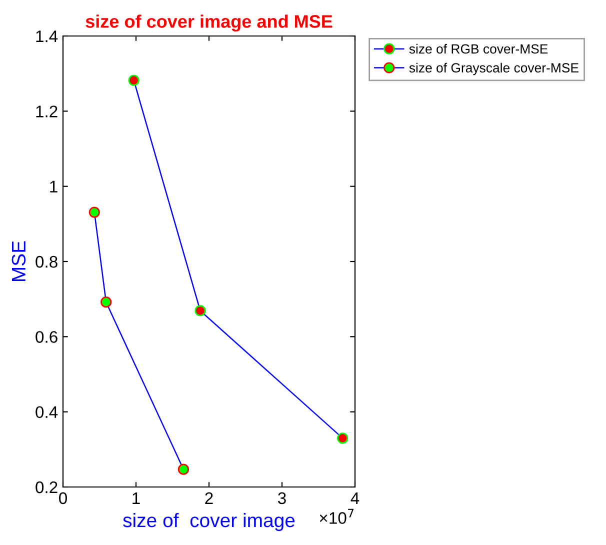 The width and height of the screenshot is (606, 545). Describe the element at coordinates (337, 516) in the screenshot. I see `text: ×10$^{7}$` at that location.